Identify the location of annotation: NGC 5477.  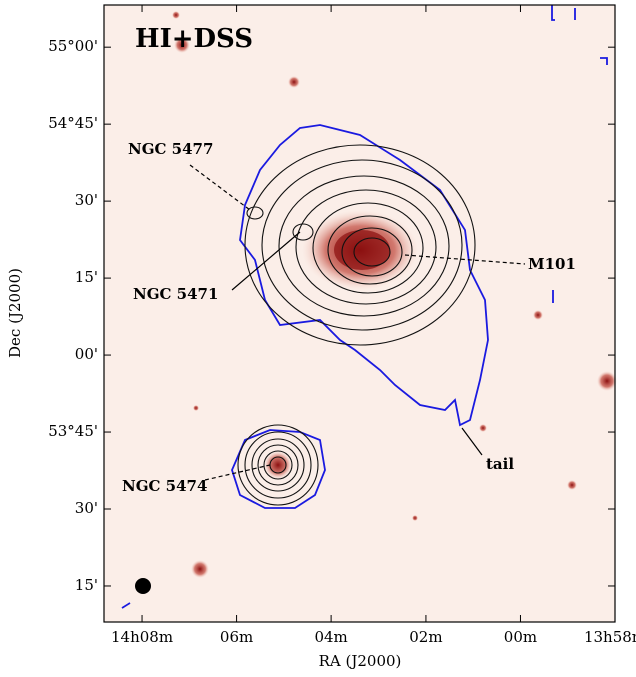
(170, 149).